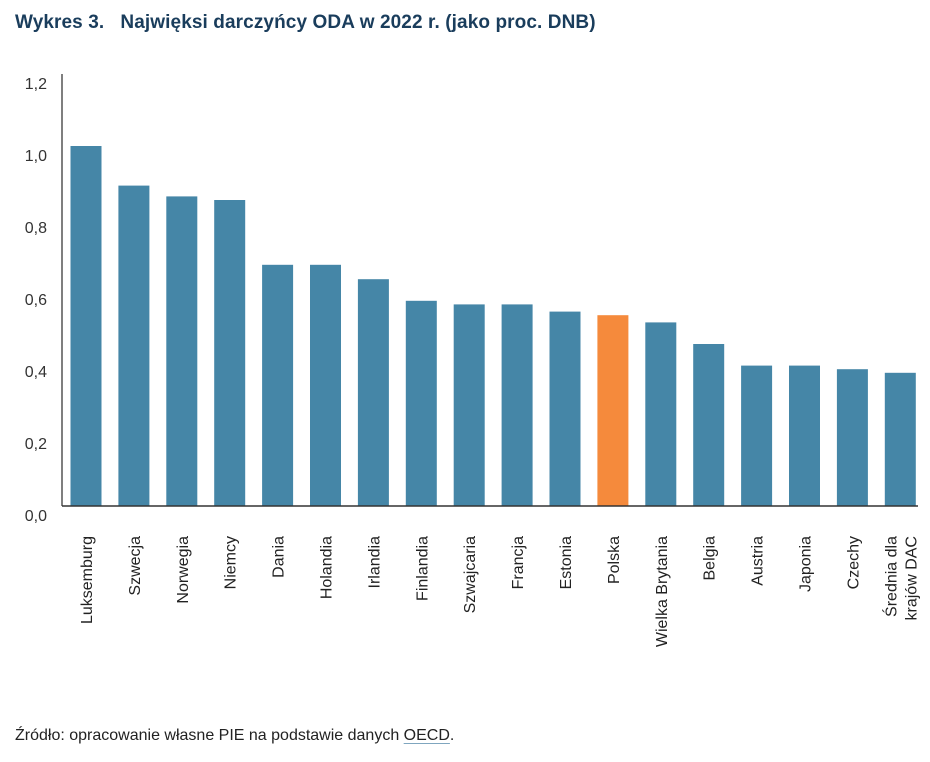 The height and width of the screenshot is (762, 930). Describe the element at coordinates (374, 562) in the screenshot. I see `x-tick-label: Irlandia` at that location.